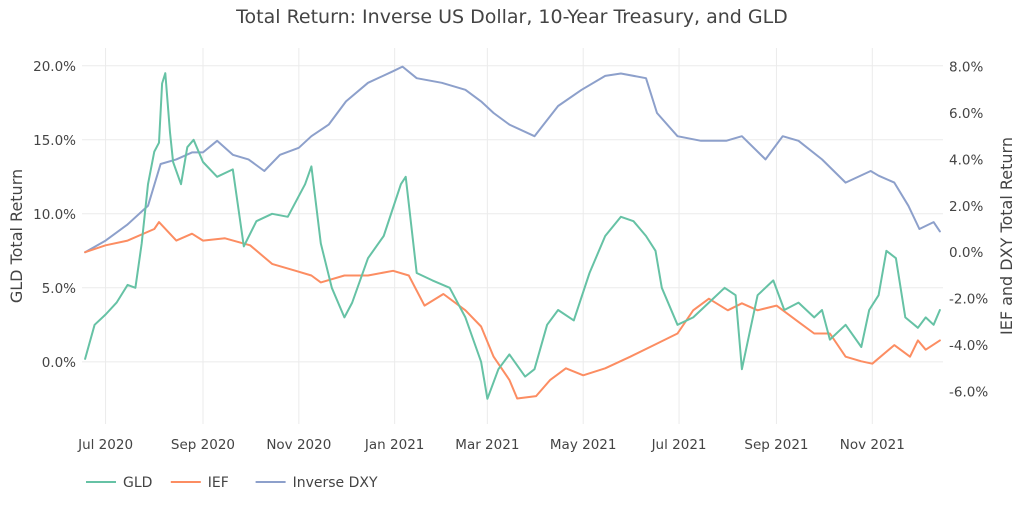 Image resolution: width=1024 pixels, height=516 pixels. Describe the element at coordinates (872, 445) in the screenshot. I see `x-tick-label: Nov 2021` at that location.